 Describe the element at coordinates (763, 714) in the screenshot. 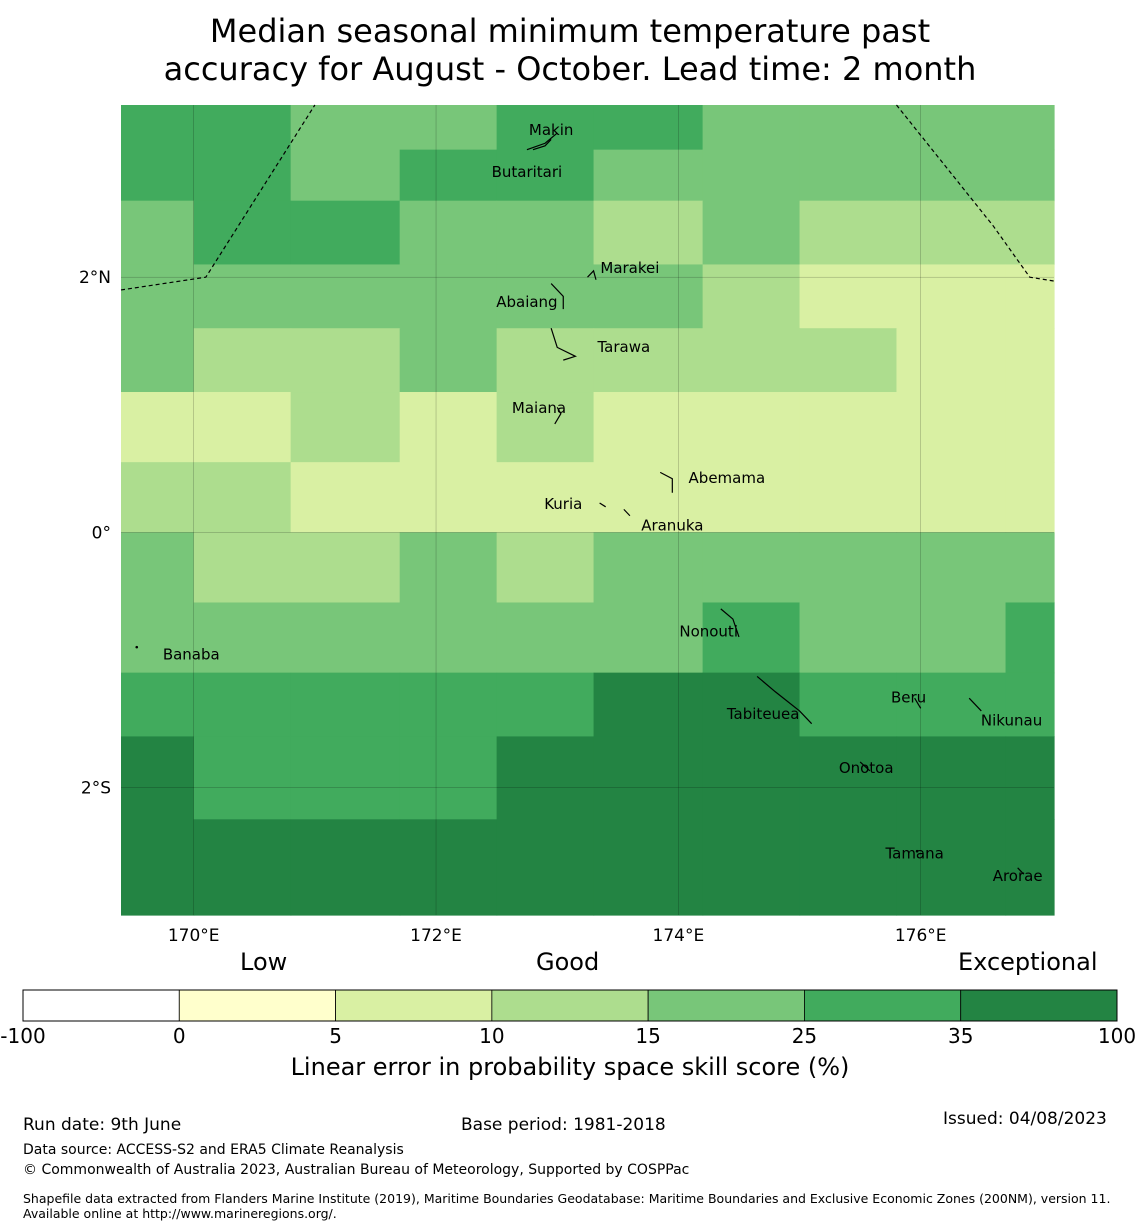

I see `island-label-tabiteuea: Tabiteuea` at that location.